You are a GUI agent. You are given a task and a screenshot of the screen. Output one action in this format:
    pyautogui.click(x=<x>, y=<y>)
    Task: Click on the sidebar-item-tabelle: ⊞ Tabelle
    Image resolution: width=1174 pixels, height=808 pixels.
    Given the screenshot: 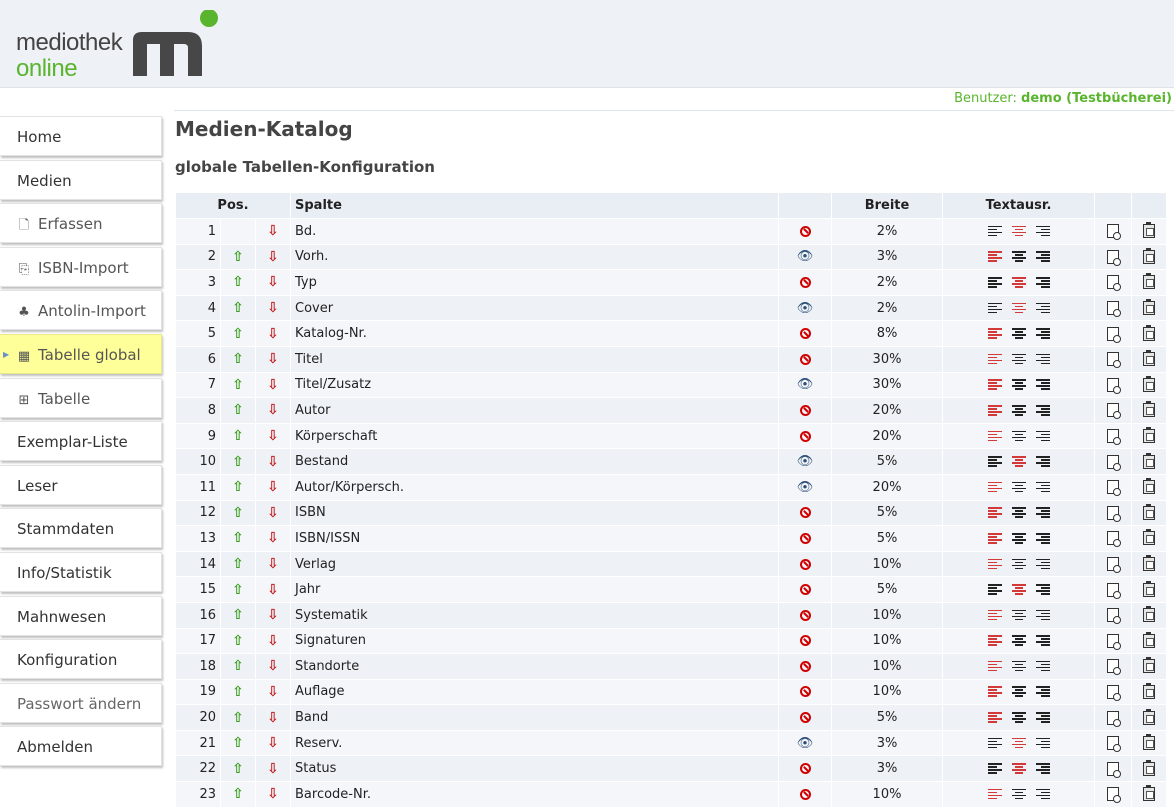 What is the action you would take?
    pyautogui.click(x=81, y=397)
    